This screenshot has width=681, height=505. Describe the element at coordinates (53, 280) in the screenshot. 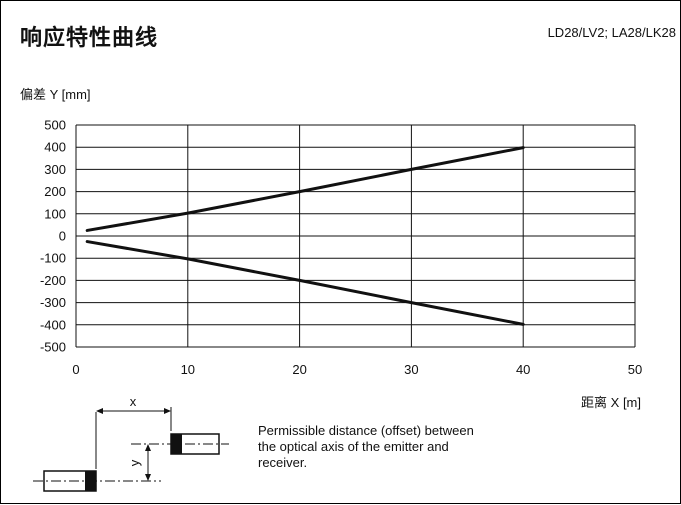

I see `y-tick-label: -200` at that location.